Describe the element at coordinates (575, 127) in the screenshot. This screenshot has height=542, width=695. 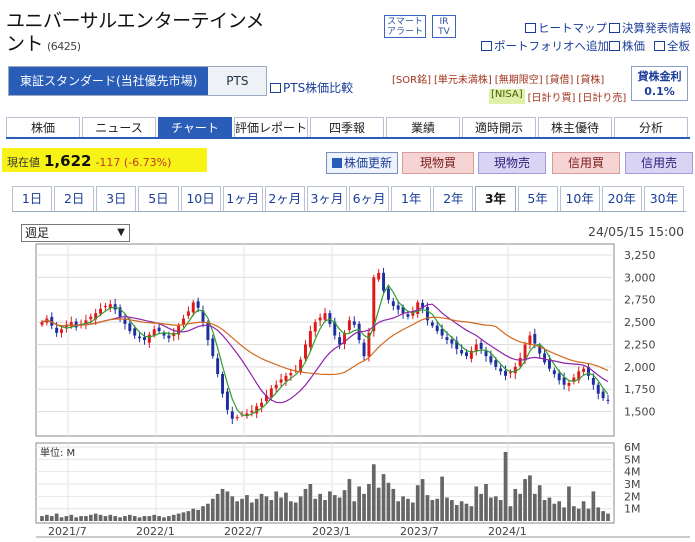
I see `tab-shareholder-benefits: 株主優待` at that location.